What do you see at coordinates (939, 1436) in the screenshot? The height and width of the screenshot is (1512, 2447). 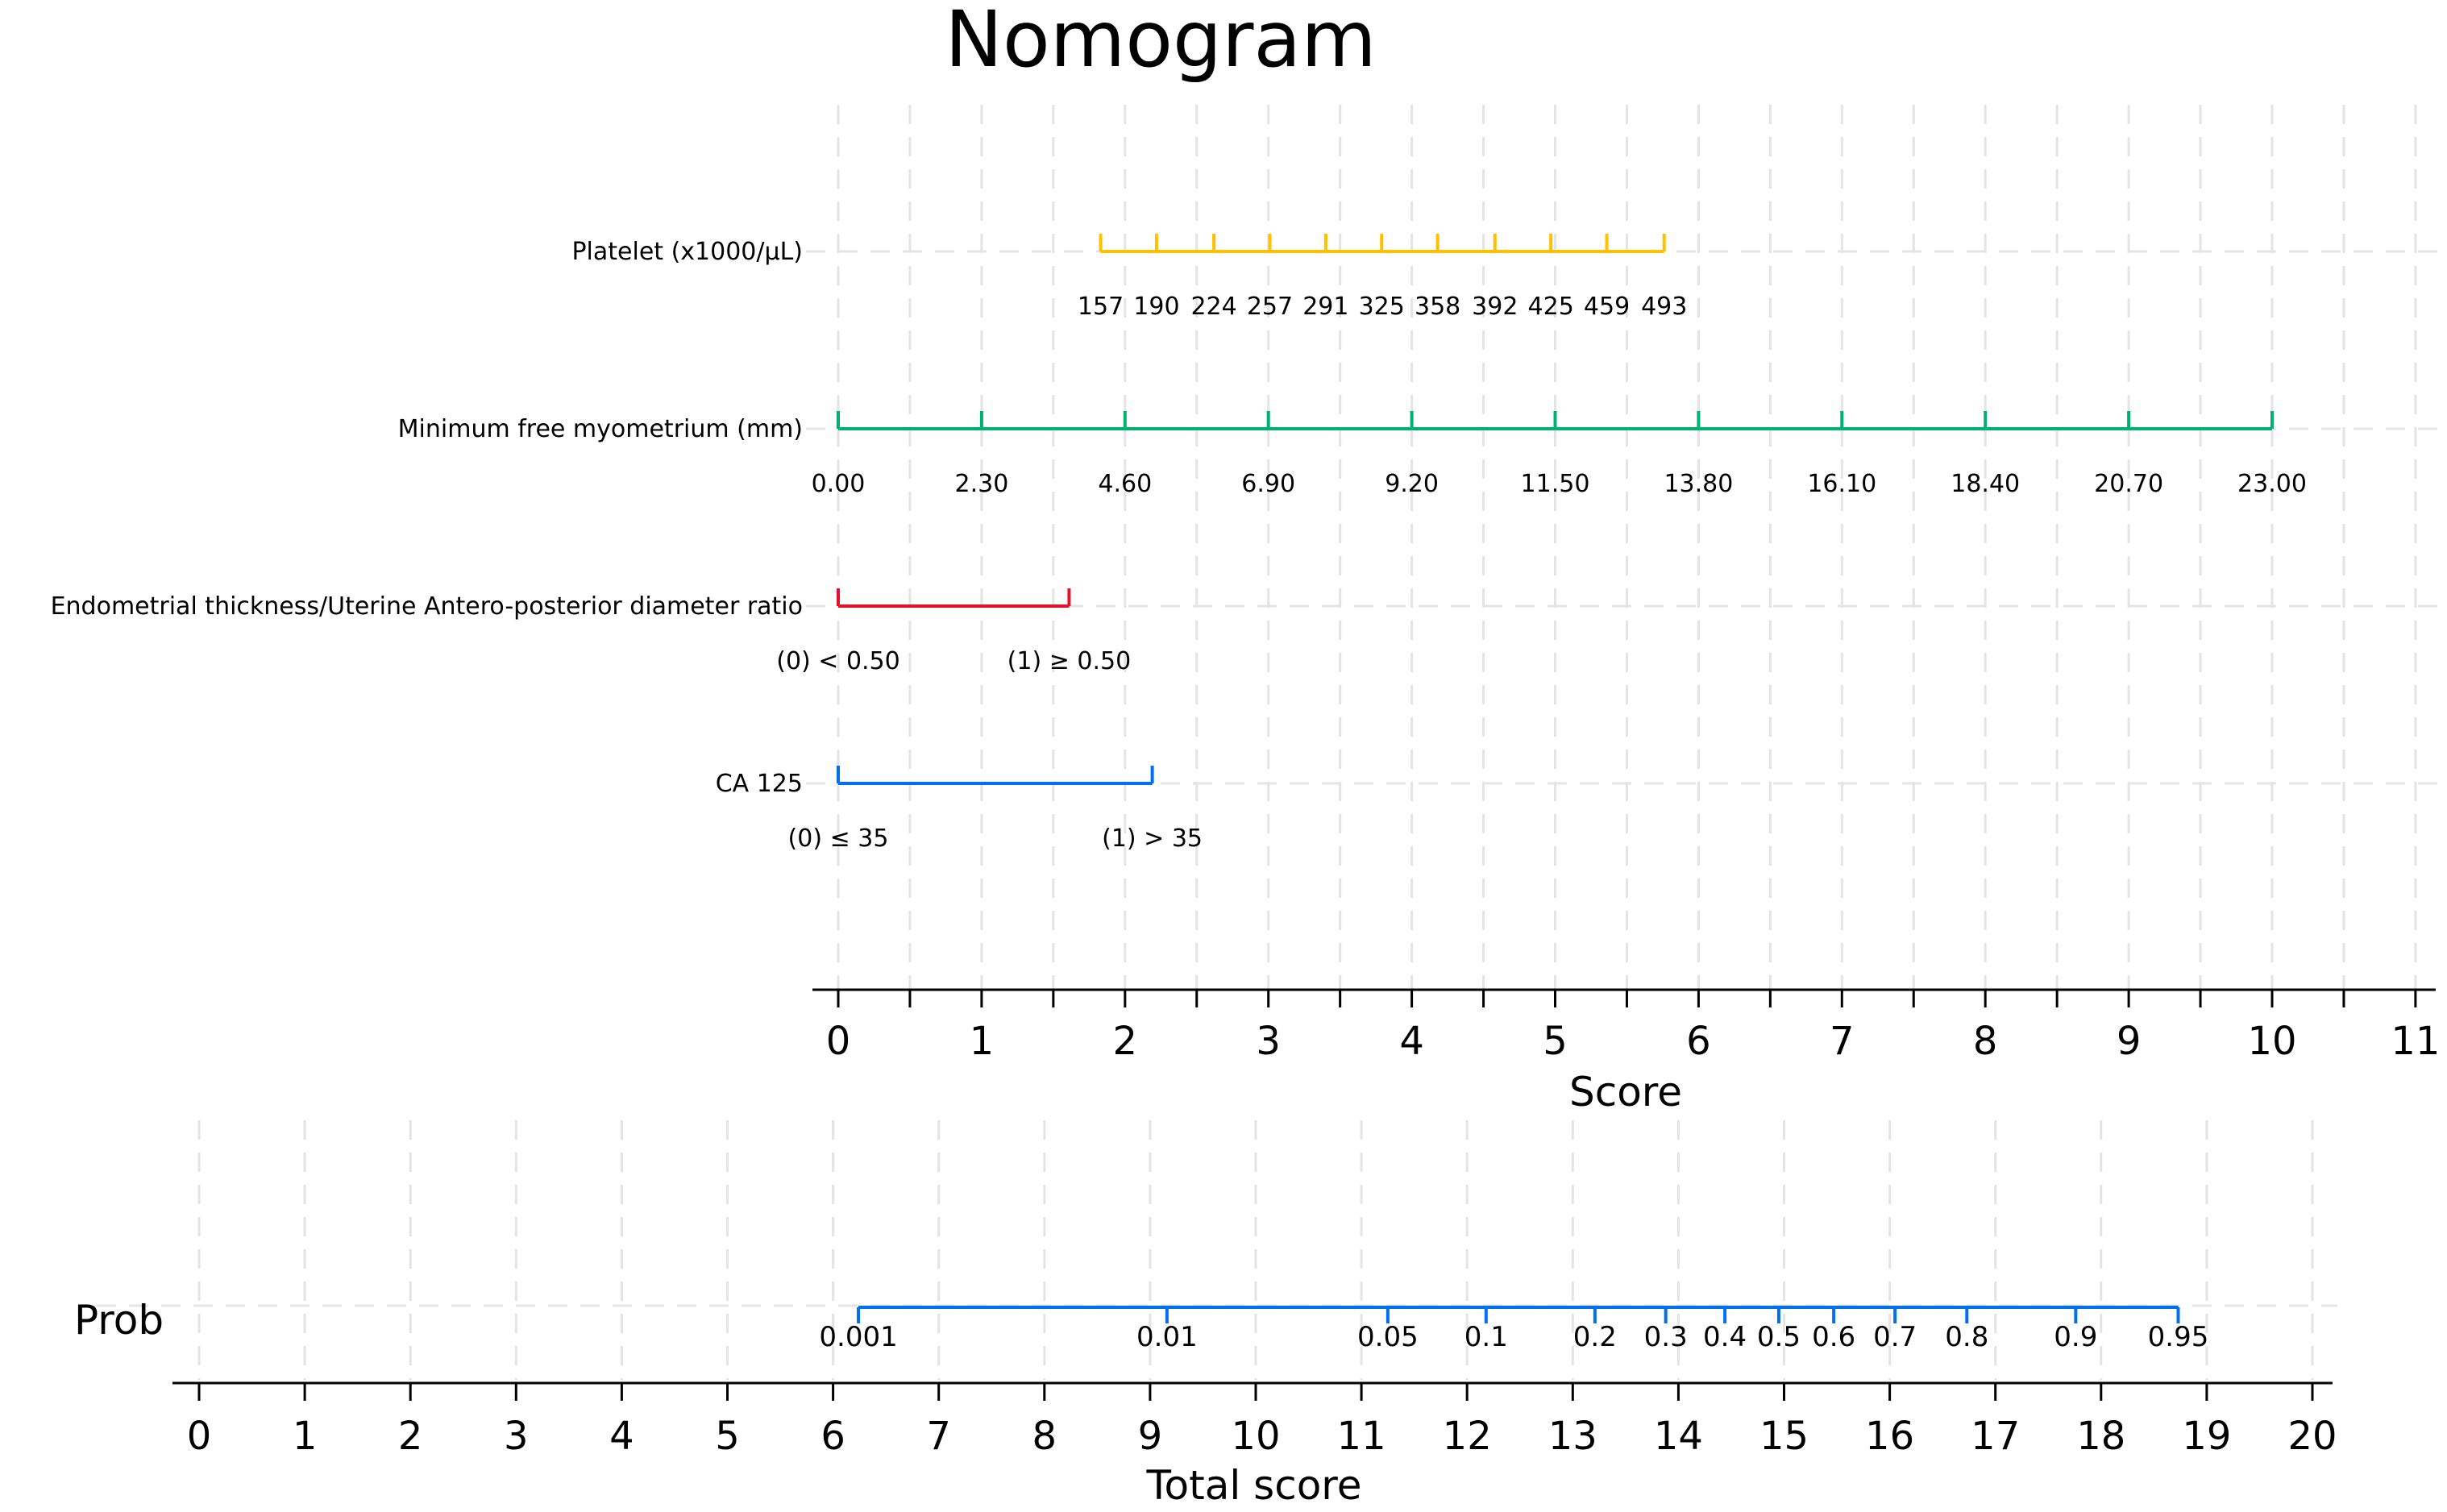 I see `total-axis-tick-label: 7` at bounding box center [939, 1436].